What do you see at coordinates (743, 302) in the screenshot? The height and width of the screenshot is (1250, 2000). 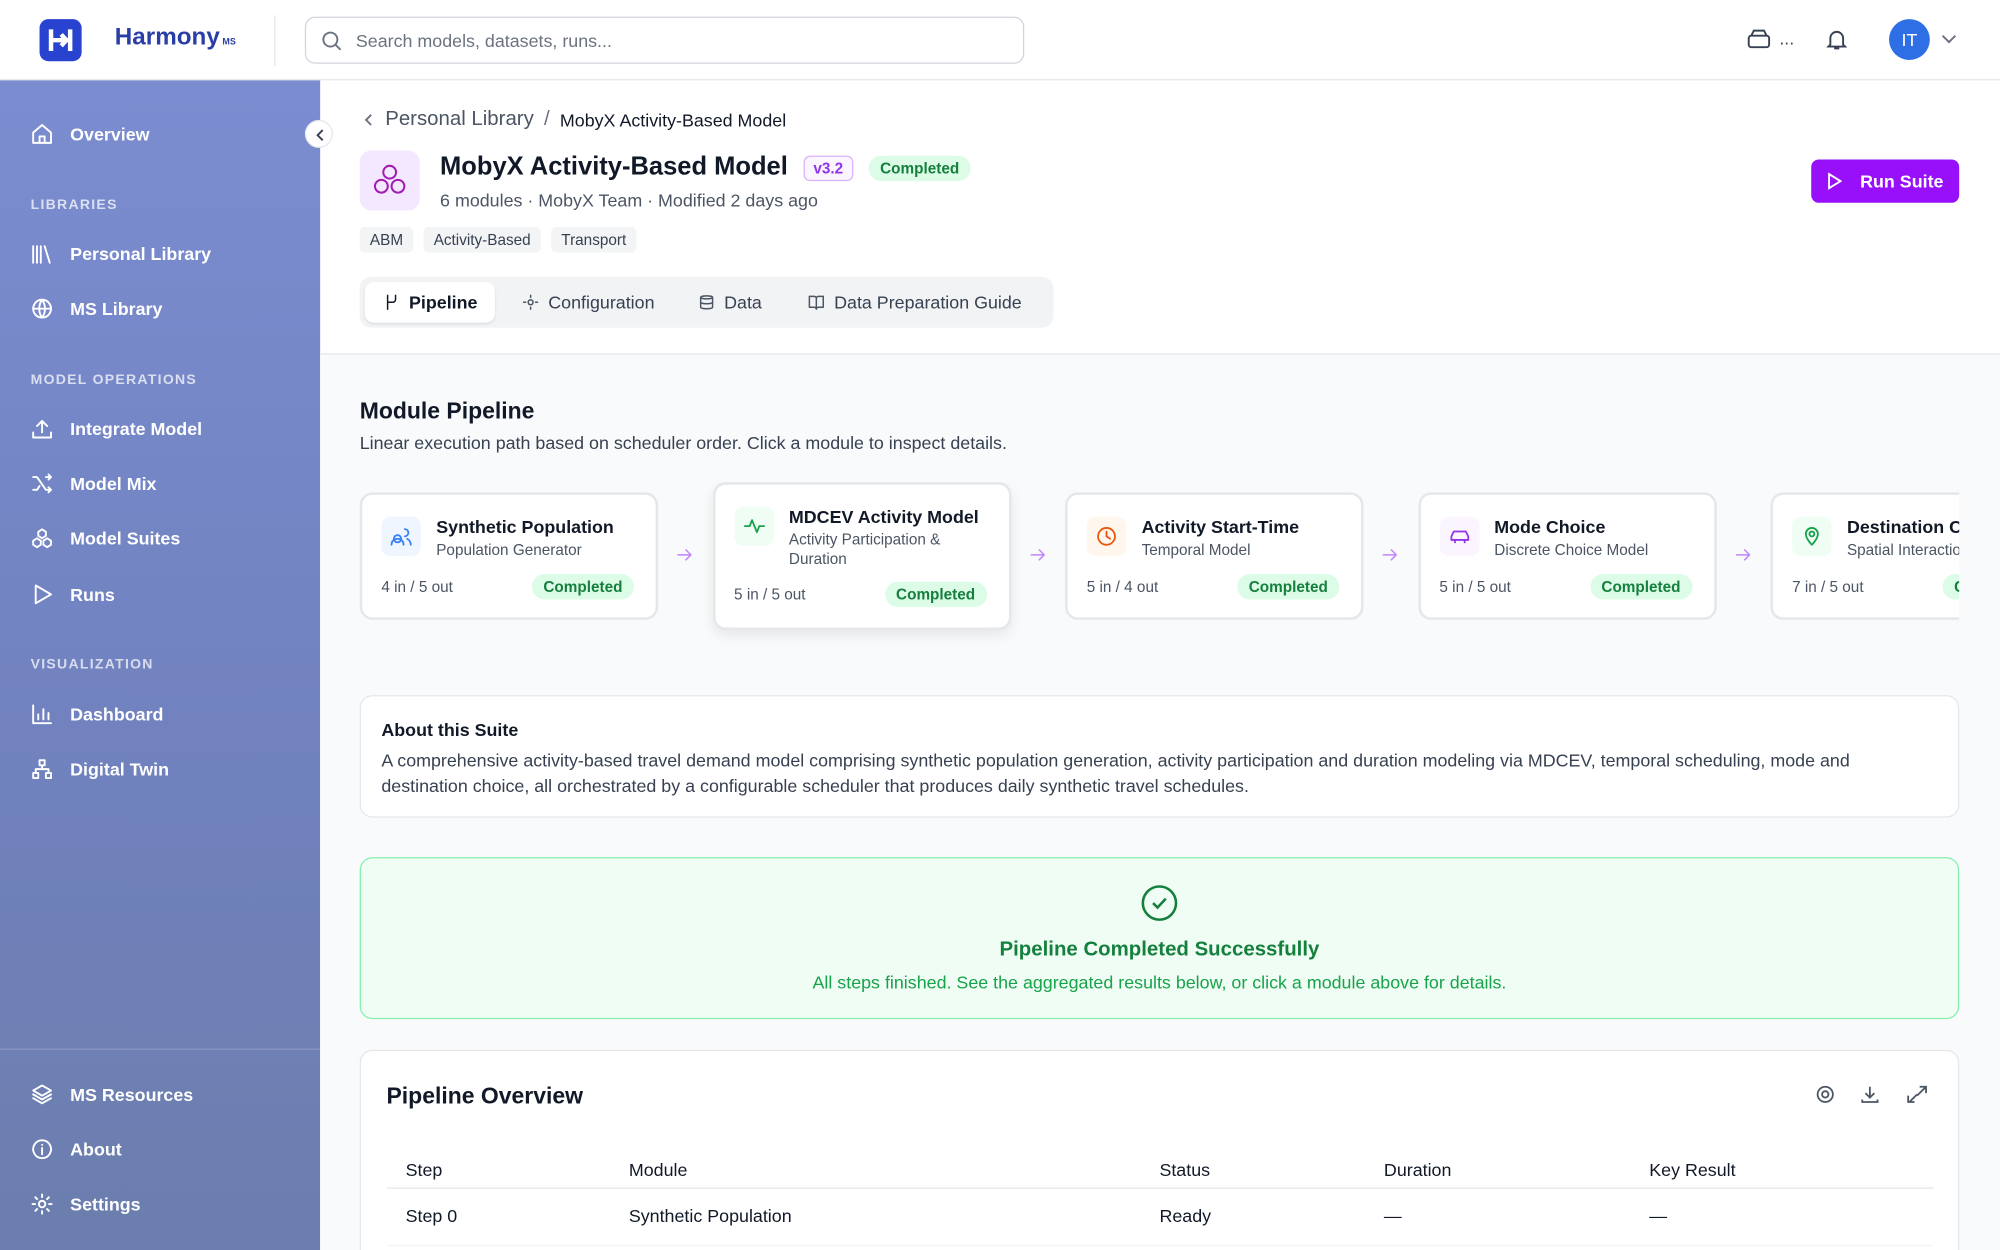 I see `tab-label: Data` at bounding box center [743, 302].